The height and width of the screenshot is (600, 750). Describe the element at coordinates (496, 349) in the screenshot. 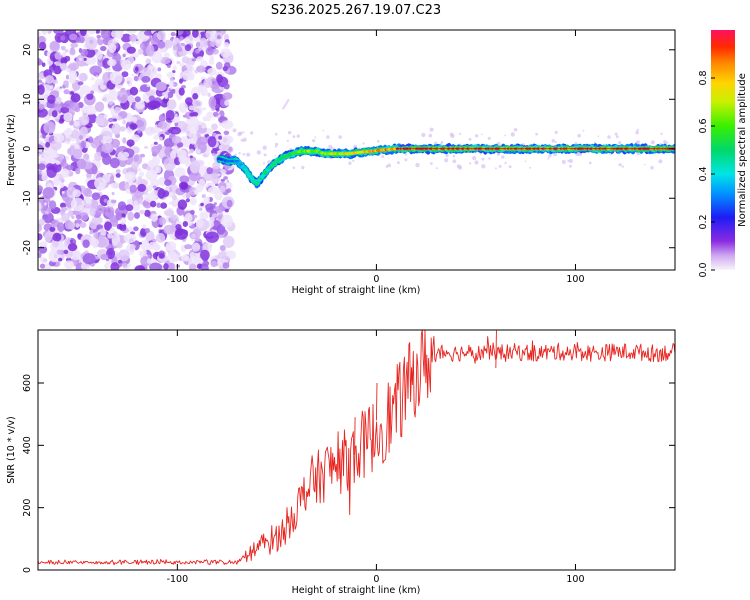

I see `snr-spike` at that location.